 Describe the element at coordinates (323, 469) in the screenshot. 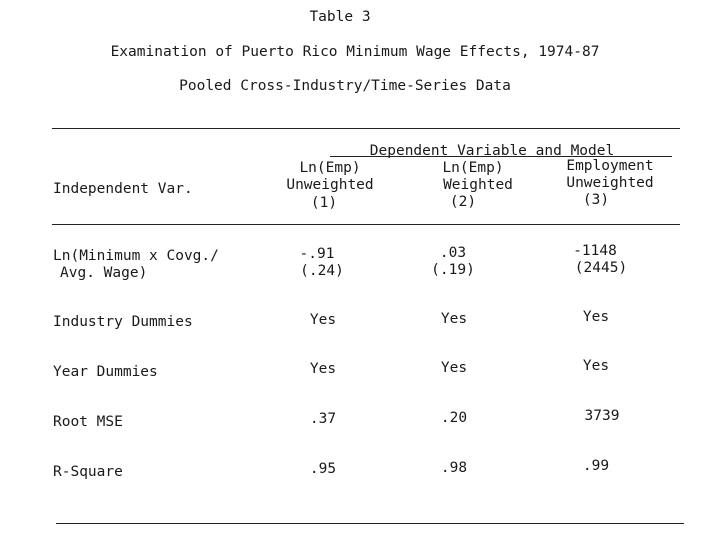

I see `cell-rsq-col1: .95` at that location.